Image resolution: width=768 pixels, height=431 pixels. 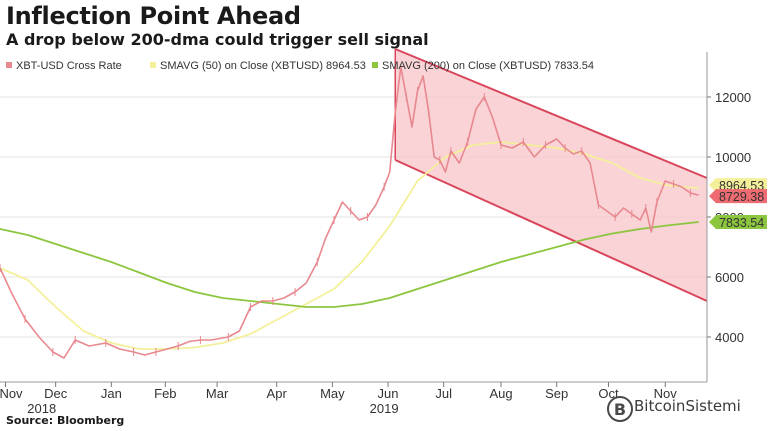 What do you see at coordinates (608, 393) in the screenshot?
I see `x-tick-label: Oct` at bounding box center [608, 393].